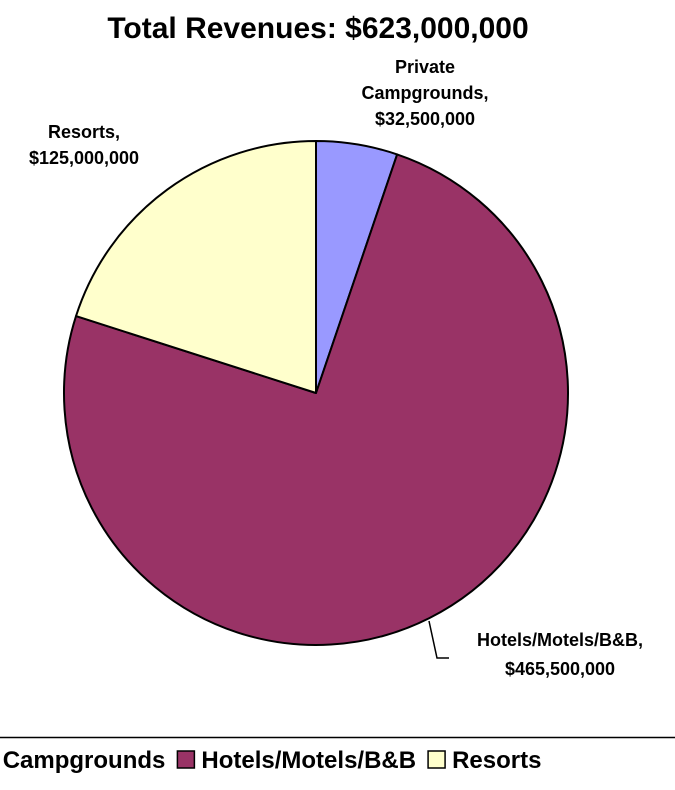  What do you see at coordinates (436, 759) in the screenshot?
I see `legend-swatch-resorts` at bounding box center [436, 759].